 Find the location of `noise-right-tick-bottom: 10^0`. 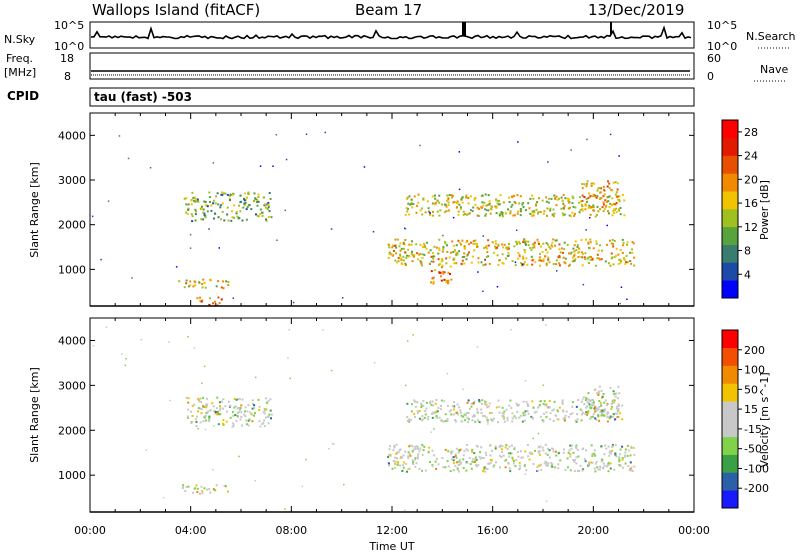

noise-right-tick-bottom: 10^0 is located at coordinates (722, 46).